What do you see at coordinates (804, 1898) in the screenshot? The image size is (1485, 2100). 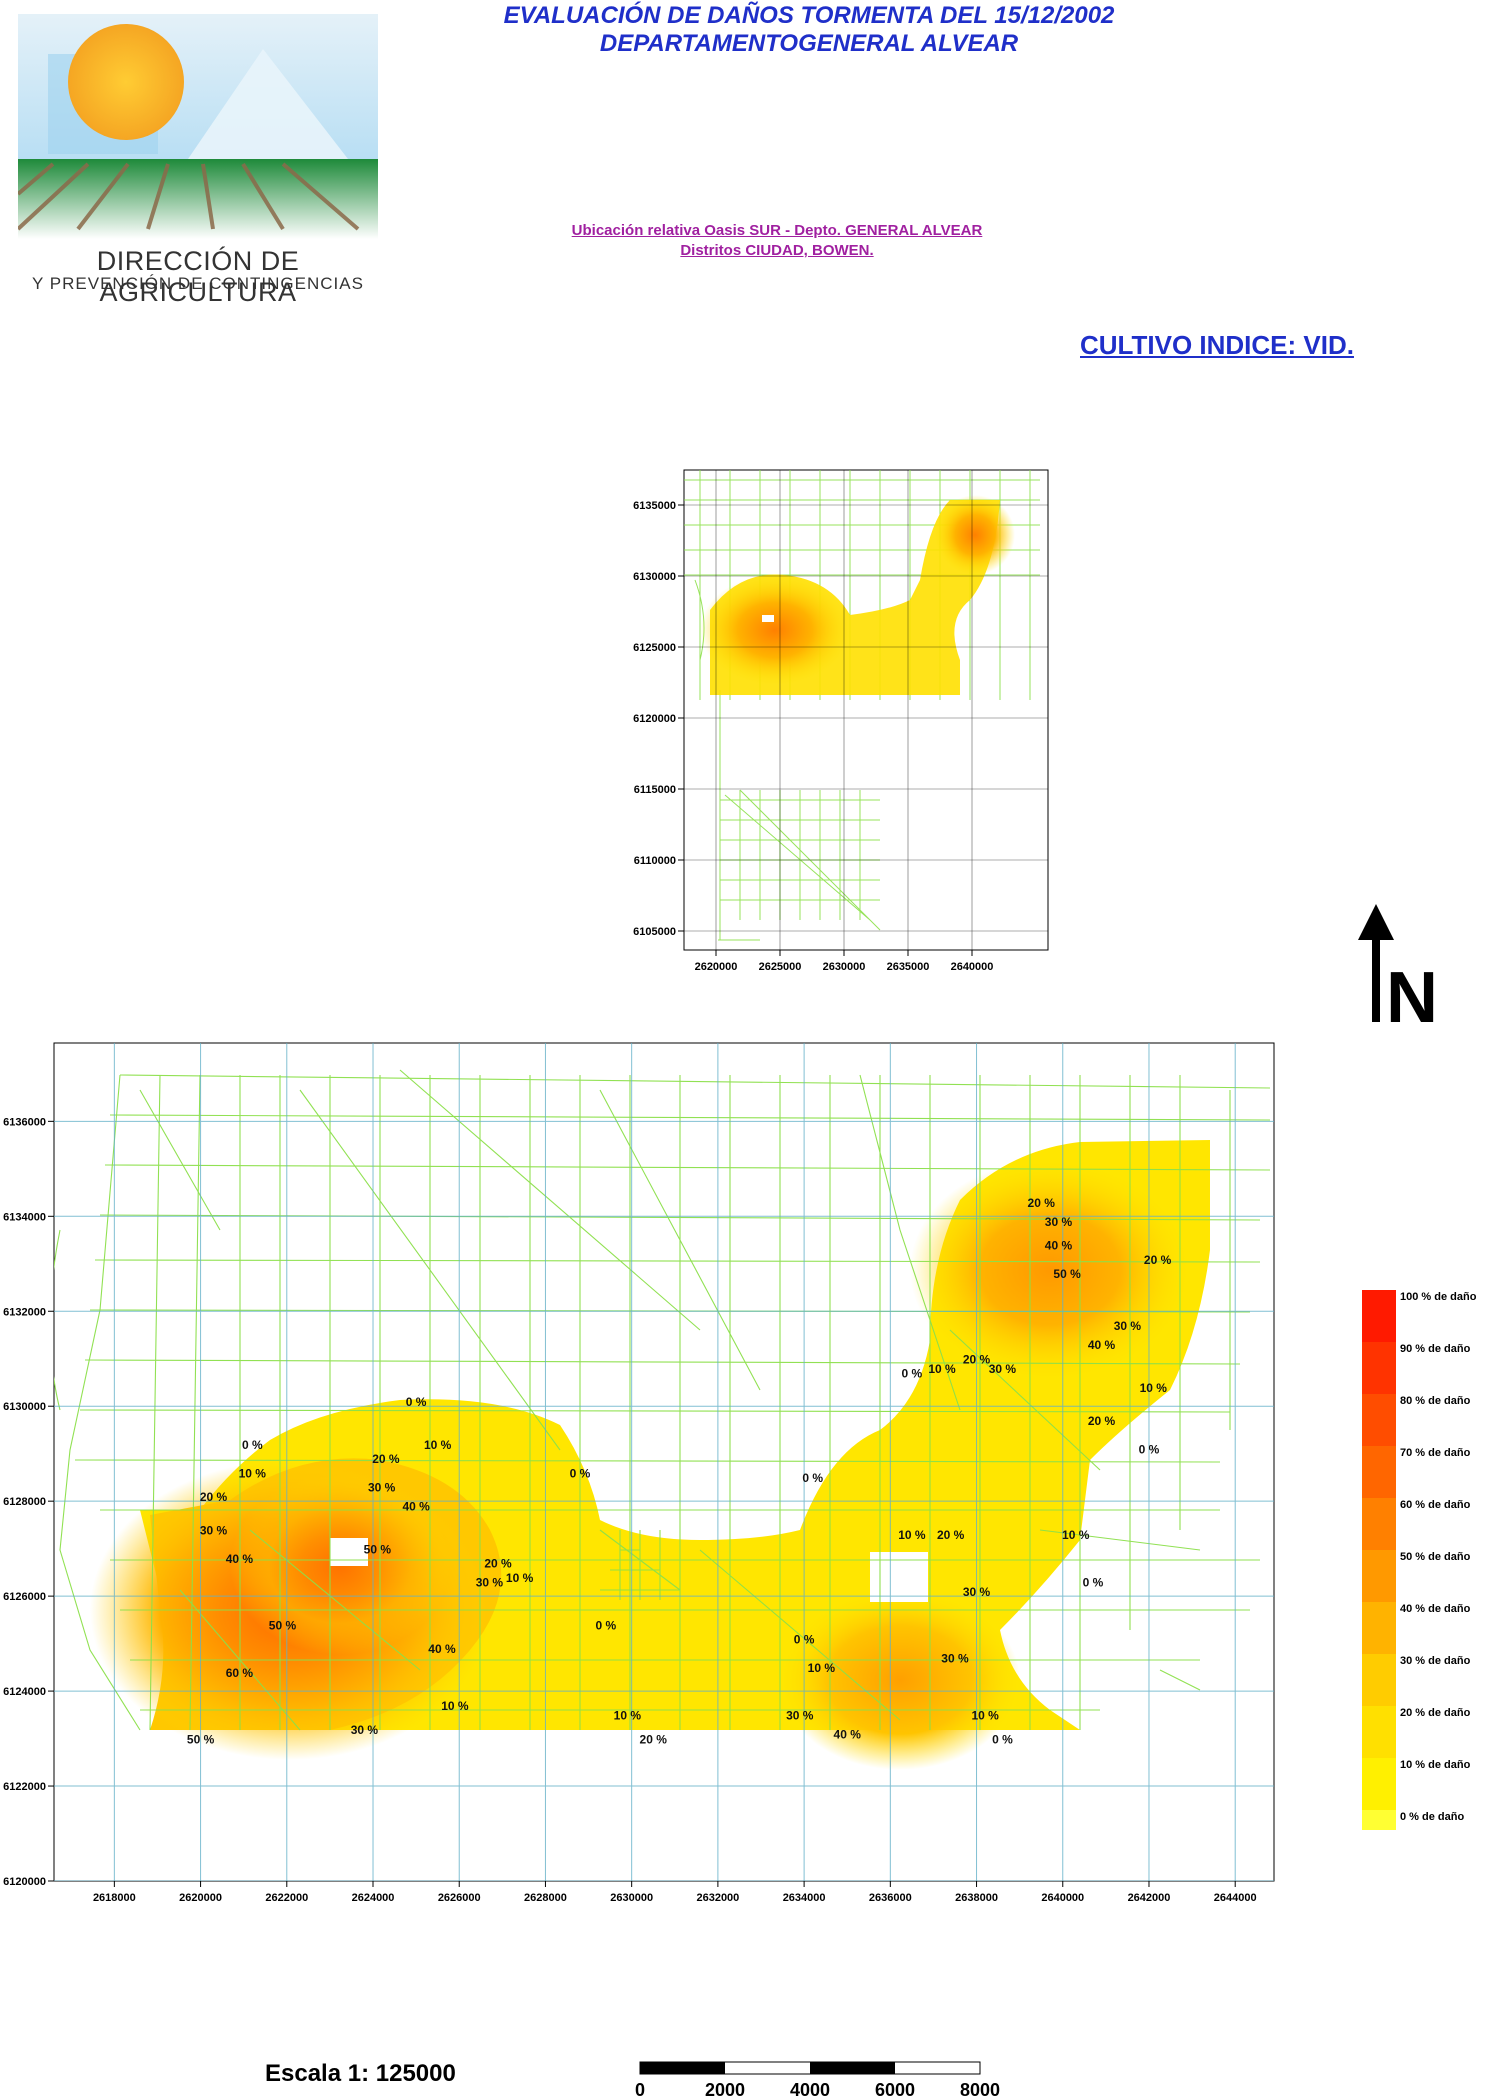 I see `main-x-tick-label: 2634000` at bounding box center [804, 1898].